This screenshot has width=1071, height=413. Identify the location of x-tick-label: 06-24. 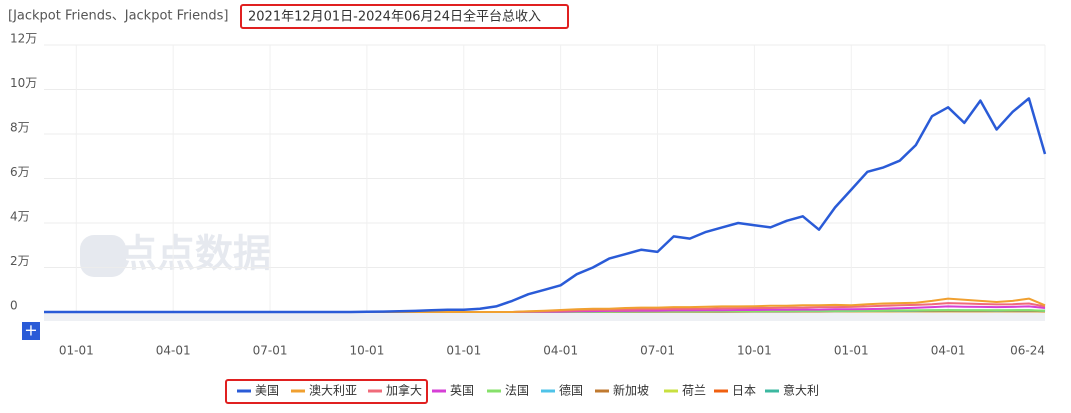
(1027, 351).